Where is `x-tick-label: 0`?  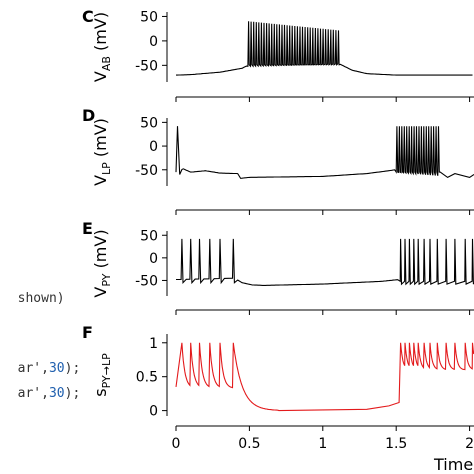 x-tick-label: 0 is located at coordinates (176, 444).